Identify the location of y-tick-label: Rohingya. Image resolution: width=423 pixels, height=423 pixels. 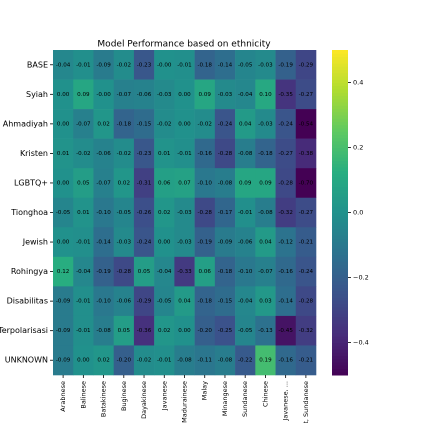
(29, 271).